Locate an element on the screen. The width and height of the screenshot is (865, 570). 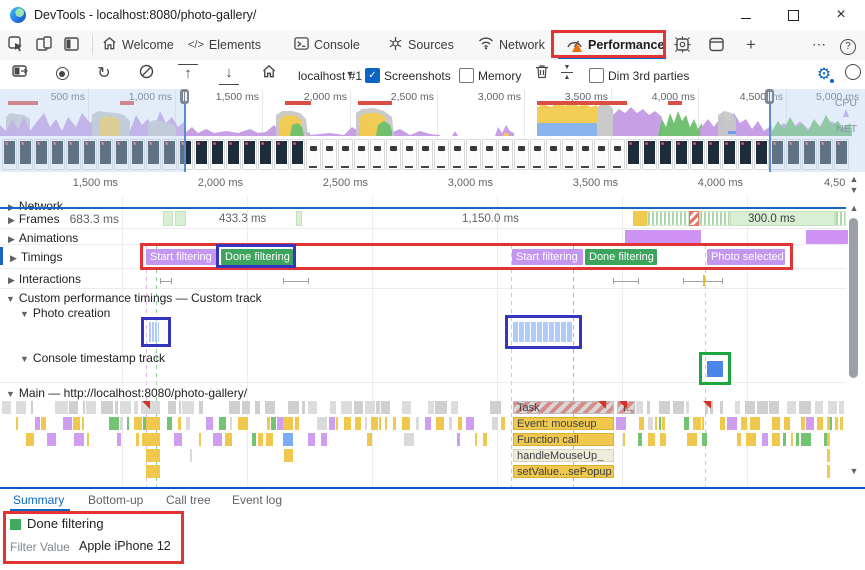
tab-elements: </> Elements is located at coordinates (224, 44).